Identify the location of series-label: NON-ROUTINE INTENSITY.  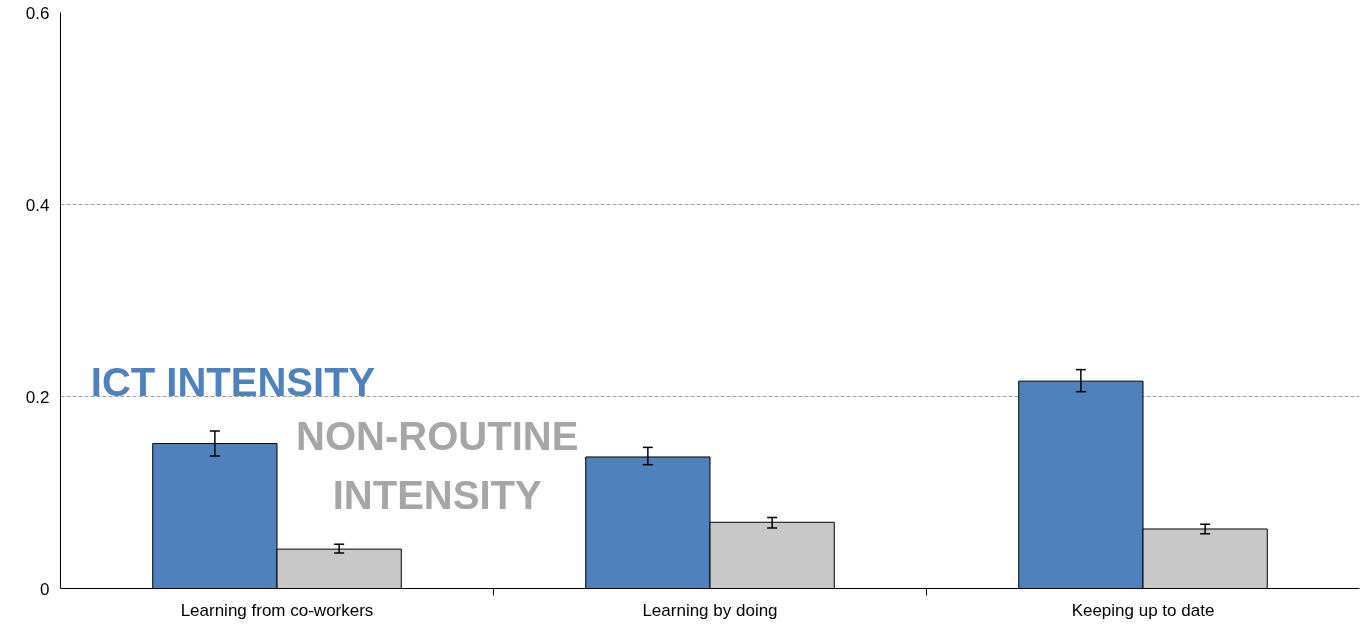
(437, 465).